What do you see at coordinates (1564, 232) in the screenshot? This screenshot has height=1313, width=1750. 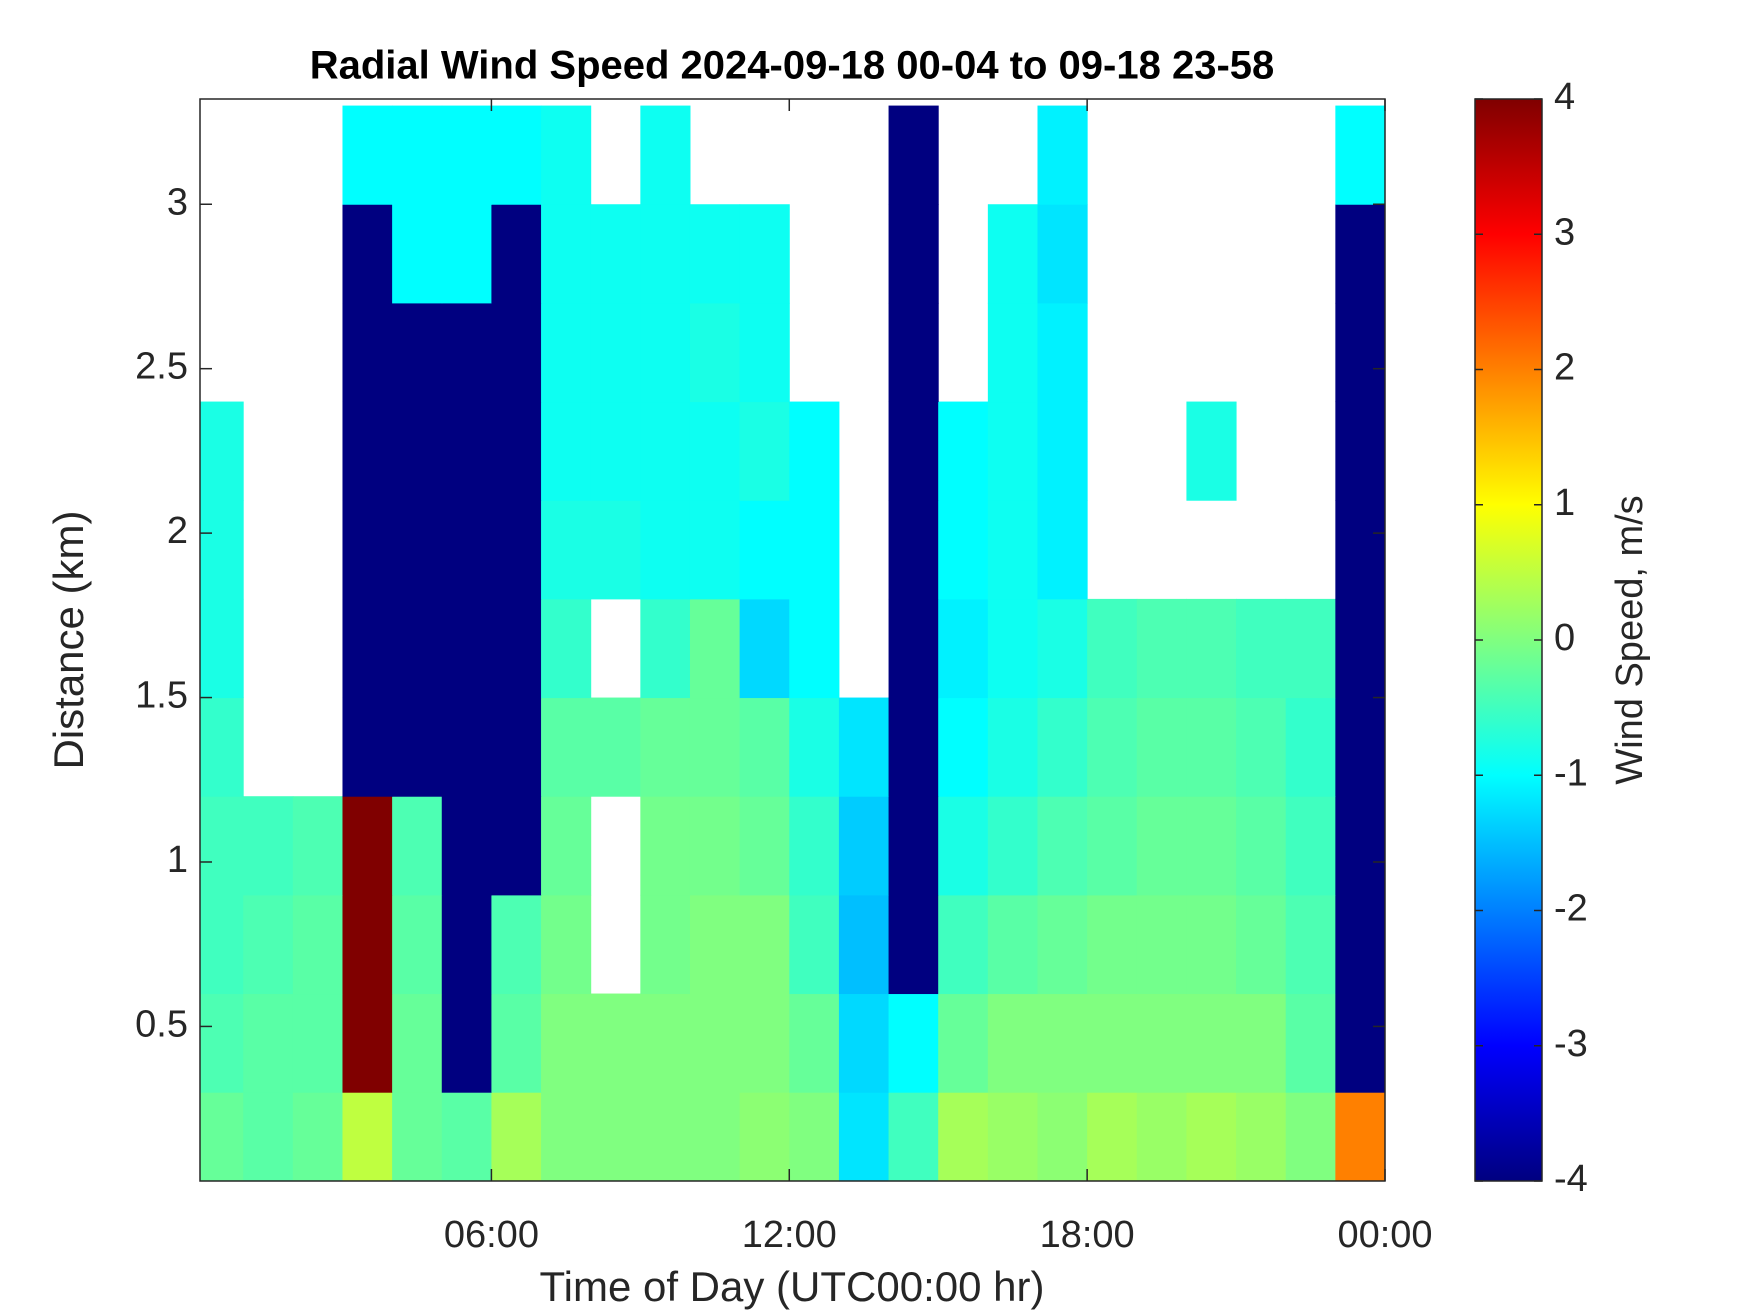 I see `colorbar-tick-label: 3` at bounding box center [1564, 232].